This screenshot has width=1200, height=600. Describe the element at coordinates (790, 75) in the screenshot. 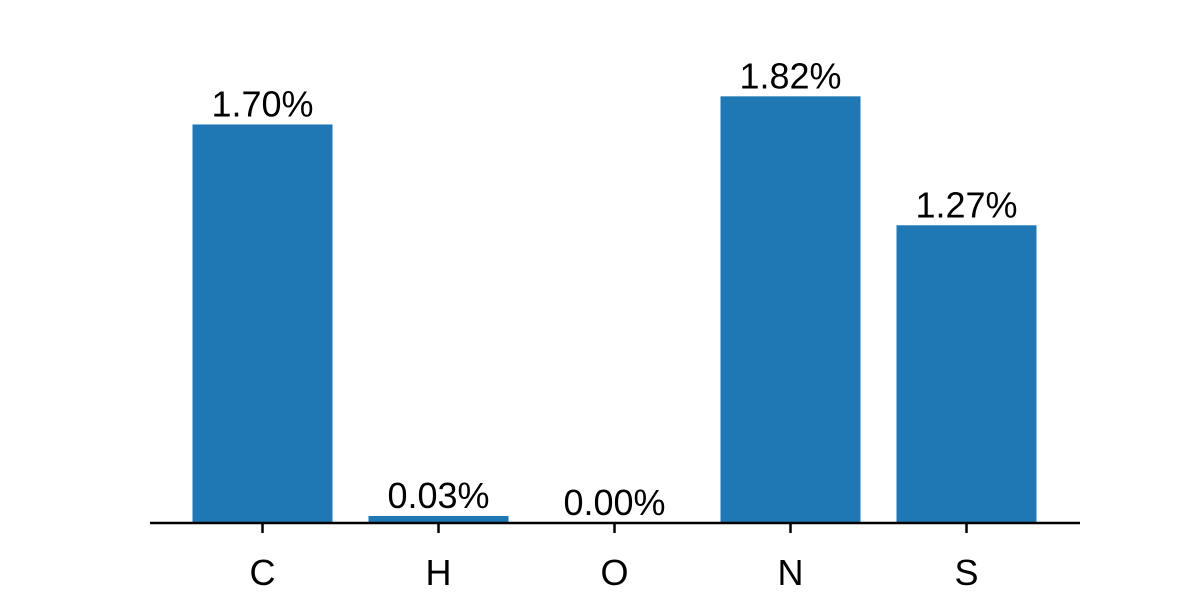

I see `value-label-n: 1.82%` at that location.